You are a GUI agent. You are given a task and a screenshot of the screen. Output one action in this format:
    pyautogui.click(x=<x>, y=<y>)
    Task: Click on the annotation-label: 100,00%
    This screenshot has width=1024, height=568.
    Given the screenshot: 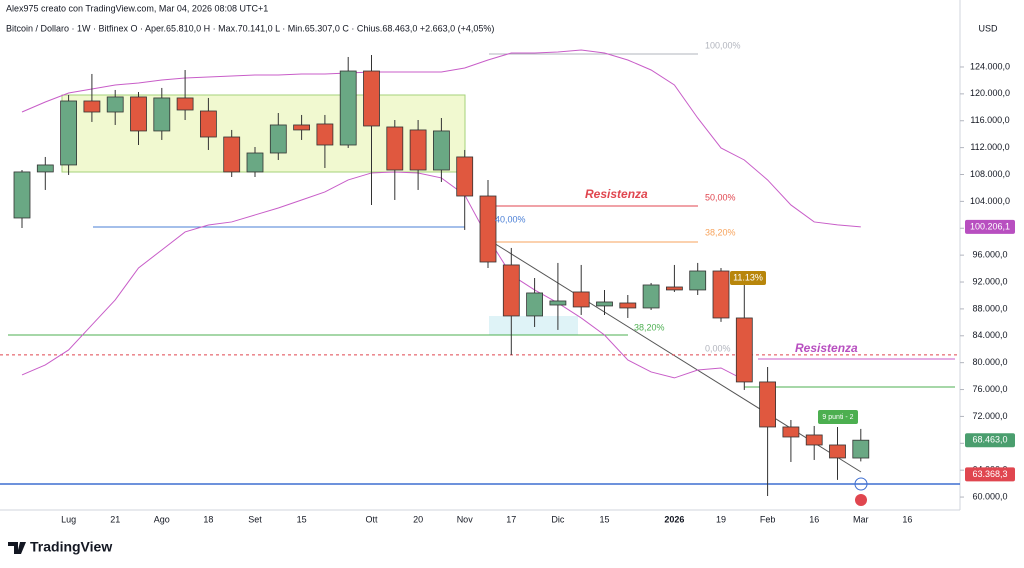 What is the action you would take?
    pyautogui.click(x=723, y=45)
    